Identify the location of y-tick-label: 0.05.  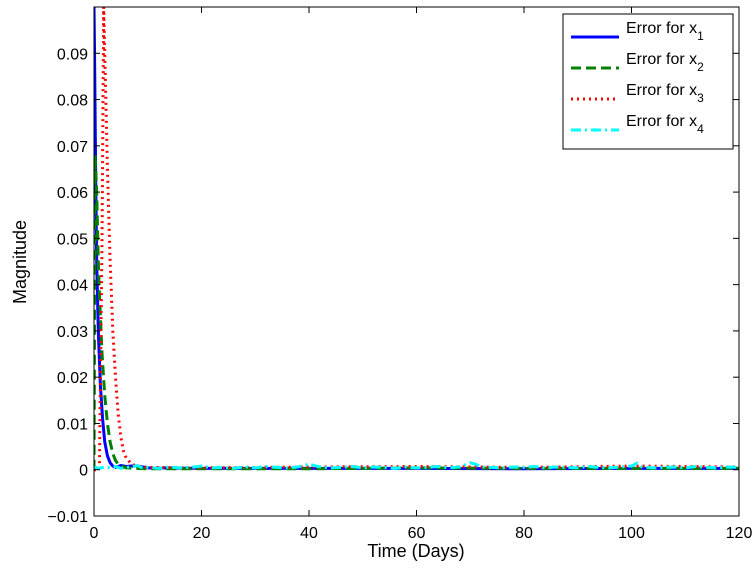
(72, 239).